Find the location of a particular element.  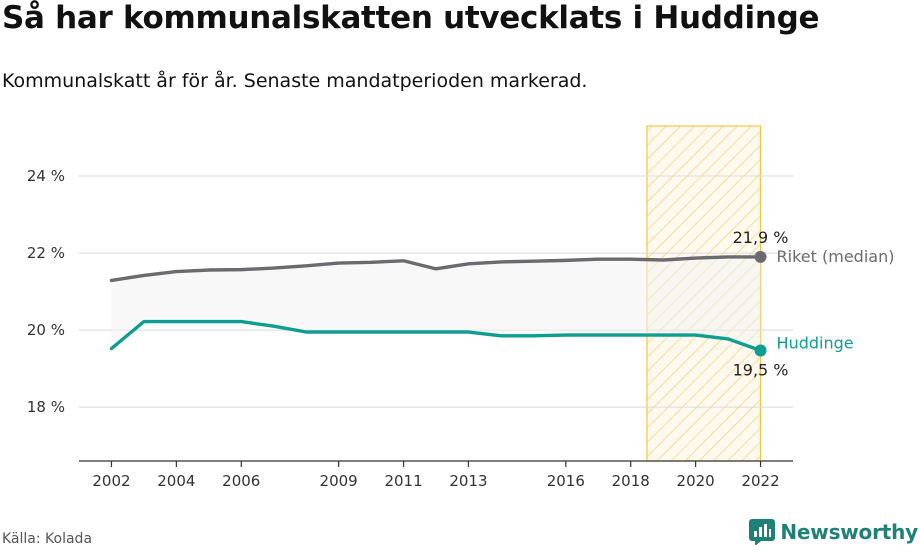

huddinge-value-label: 19,5 % is located at coordinates (761, 369).